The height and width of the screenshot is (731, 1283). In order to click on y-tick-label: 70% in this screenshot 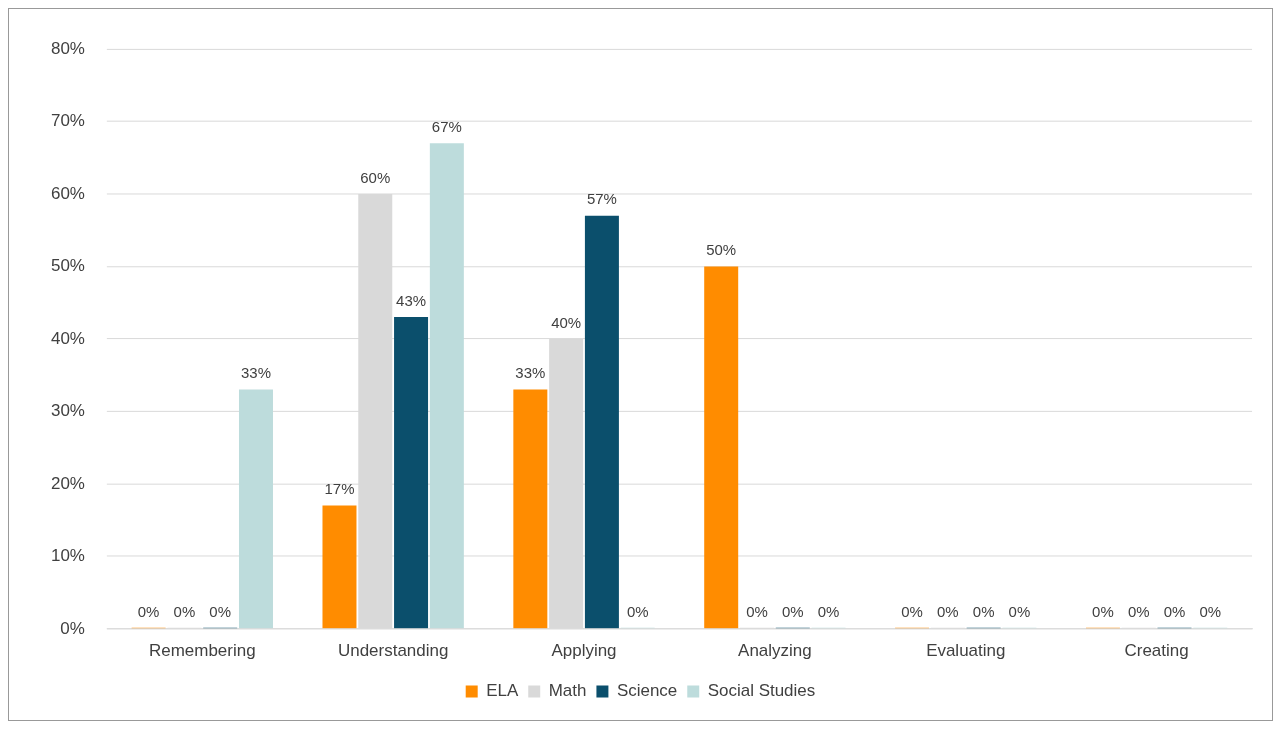, I will do `click(67, 121)`.